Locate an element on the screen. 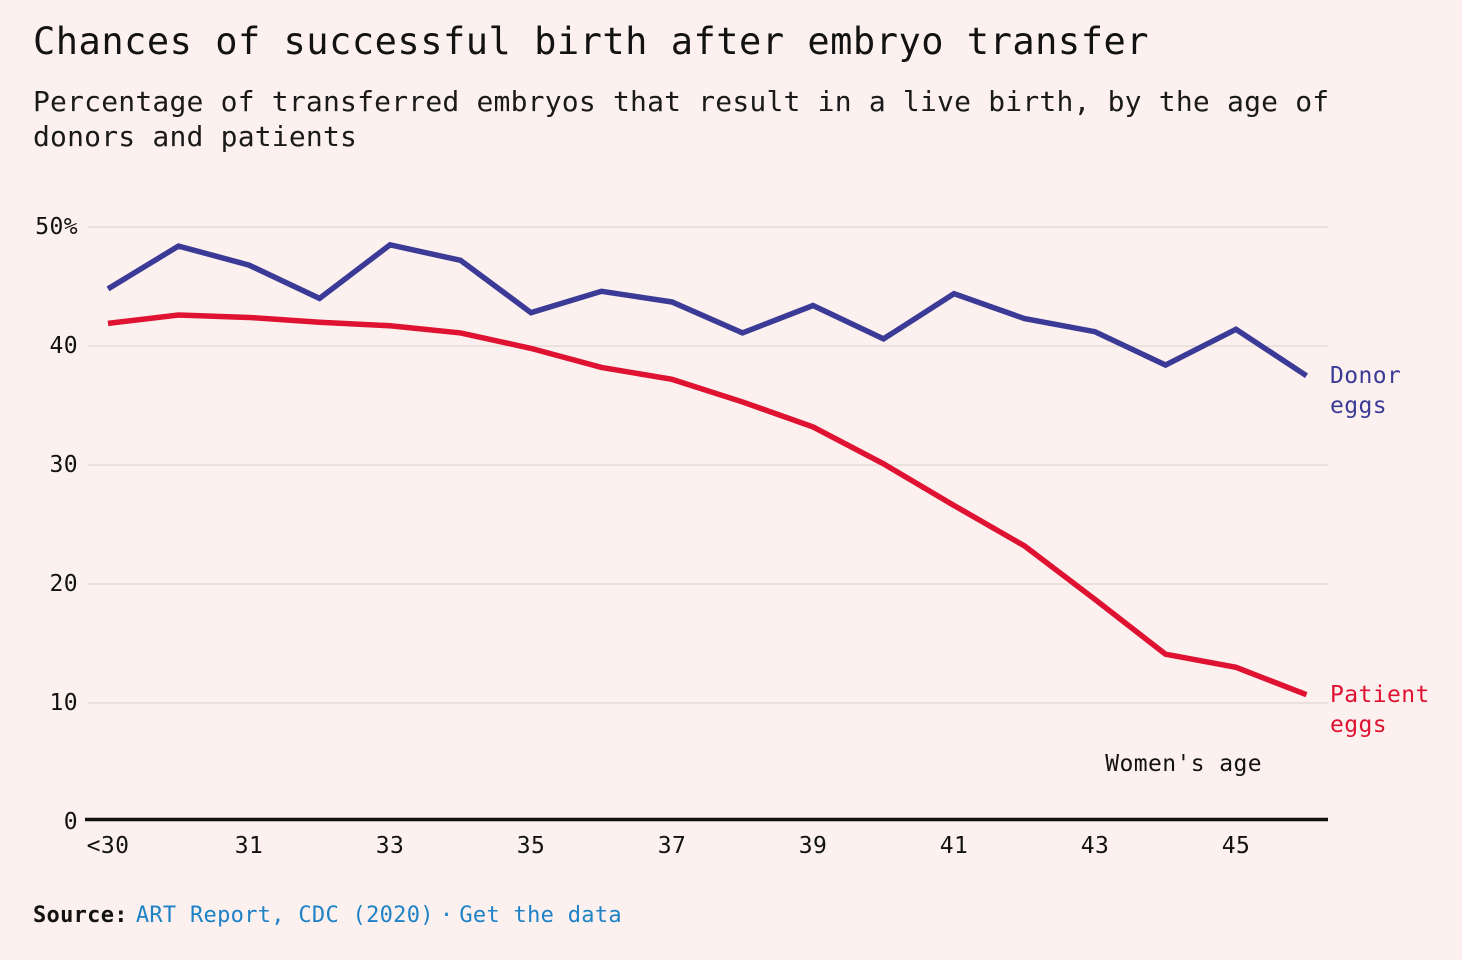 Image resolution: width=1462 pixels, height=960 pixels. x-axis-tick-label: 39 is located at coordinates (813, 846).